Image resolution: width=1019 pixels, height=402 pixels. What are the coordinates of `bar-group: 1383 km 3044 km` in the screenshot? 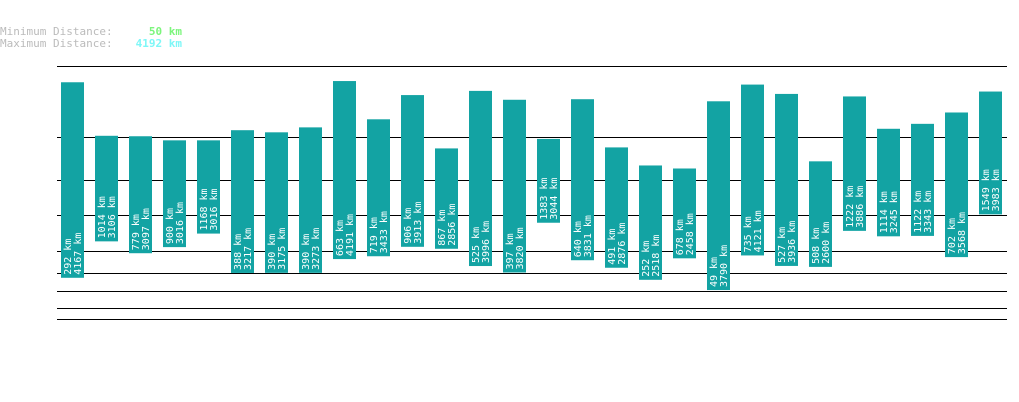 It's located at (548, 180).